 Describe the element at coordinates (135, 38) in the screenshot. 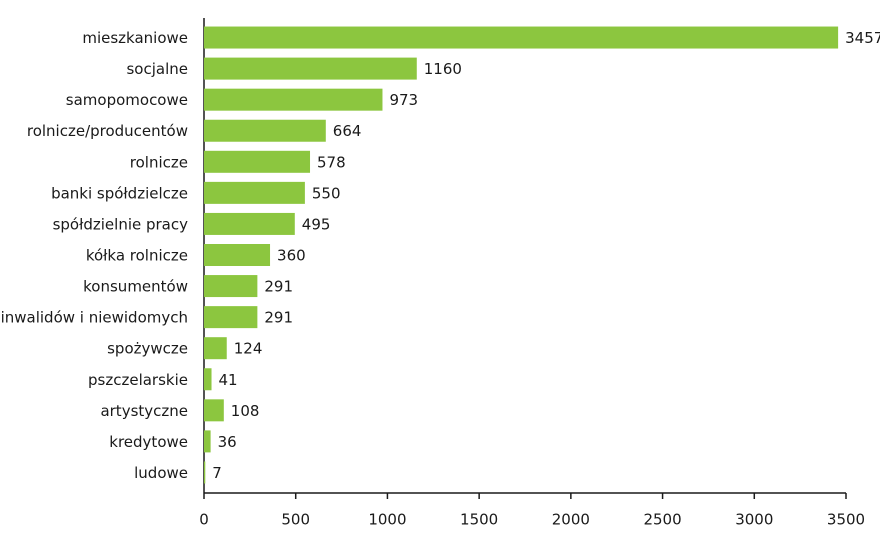

I see `y-tick-label: mieszkaniowe` at that location.